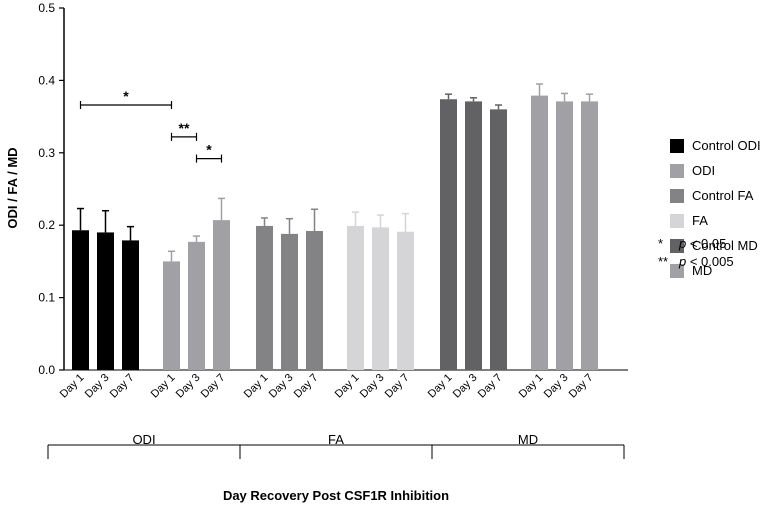 This screenshot has height=507, width=765. I want to click on legend-item-control-odi: Control ODI, so click(717, 146).